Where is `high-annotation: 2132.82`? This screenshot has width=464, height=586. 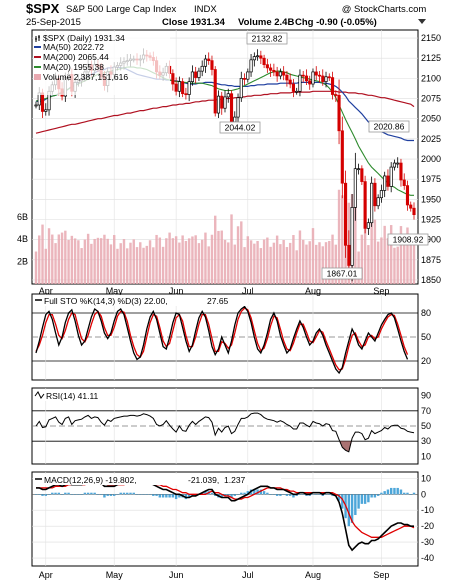 high-annotation: 2132.82 is located at coordinates (267, 38).